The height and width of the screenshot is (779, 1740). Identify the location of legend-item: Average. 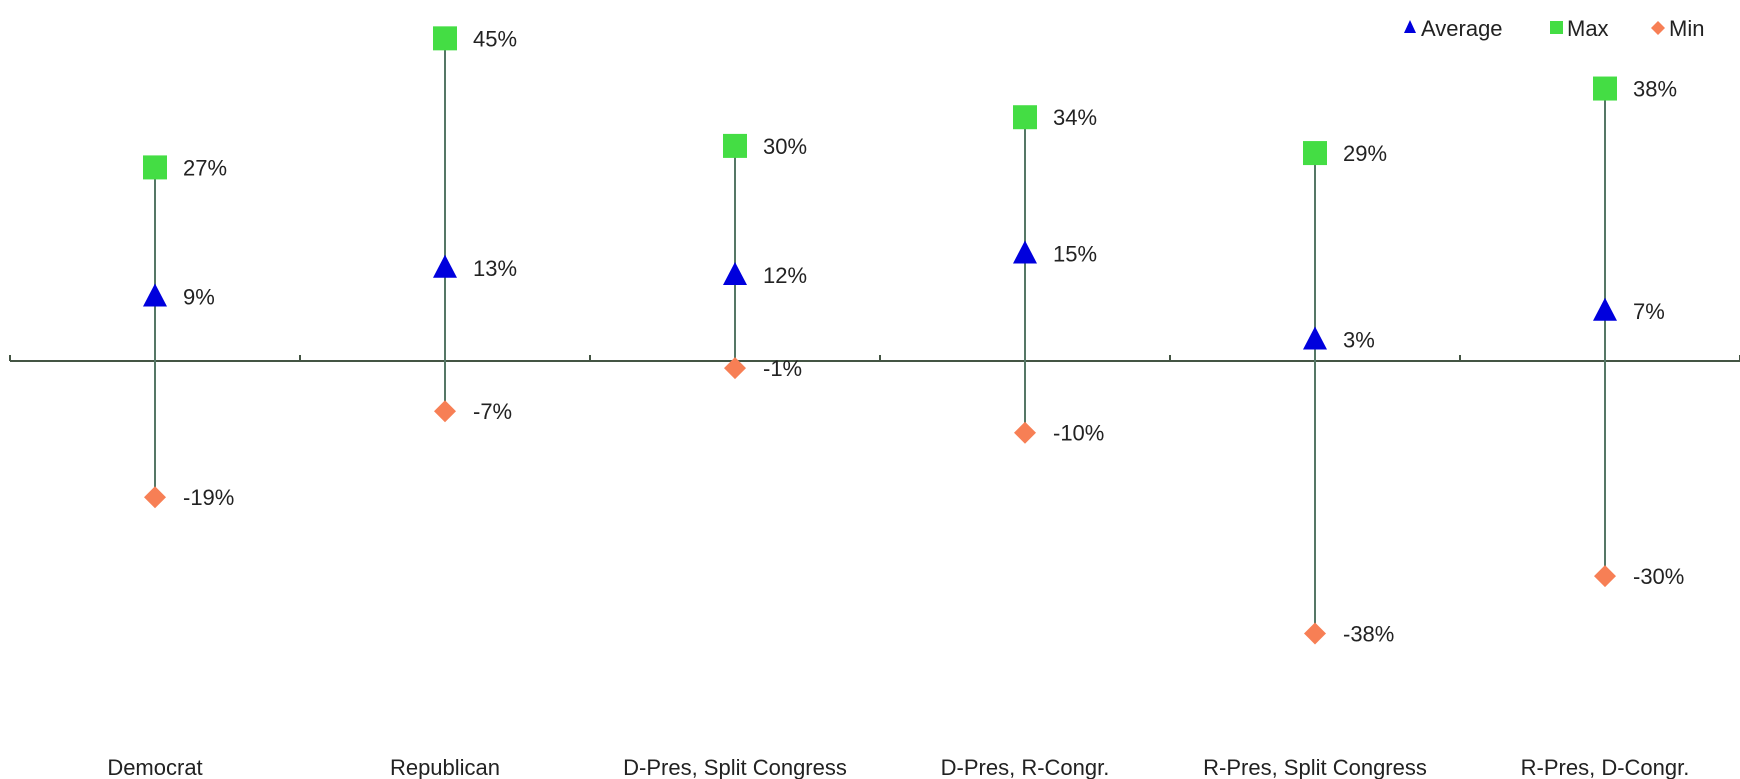
(1453, 28).